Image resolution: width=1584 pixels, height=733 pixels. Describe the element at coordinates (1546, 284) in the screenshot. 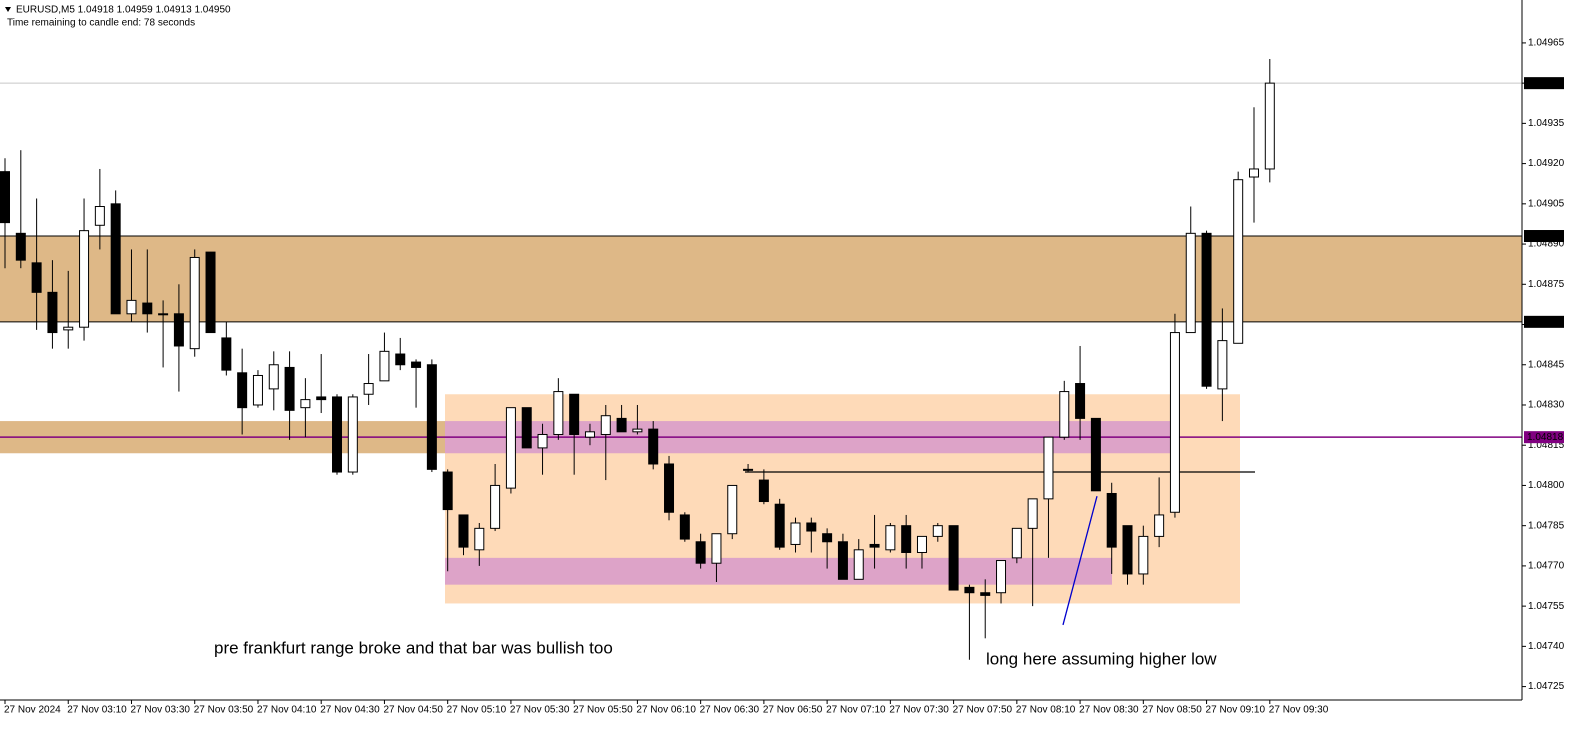

I see `y-tick-label: 1.04875` at that location.